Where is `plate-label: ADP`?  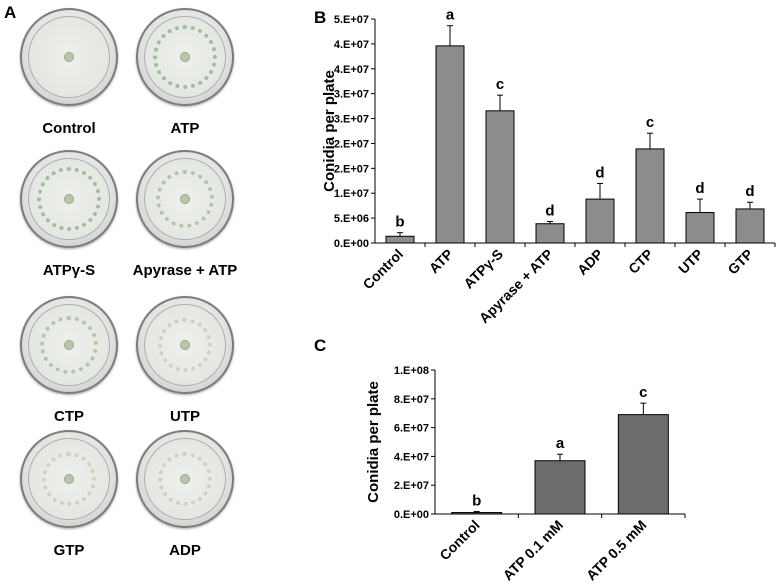 plate-label: ADP is located at coordinates (185, 550).